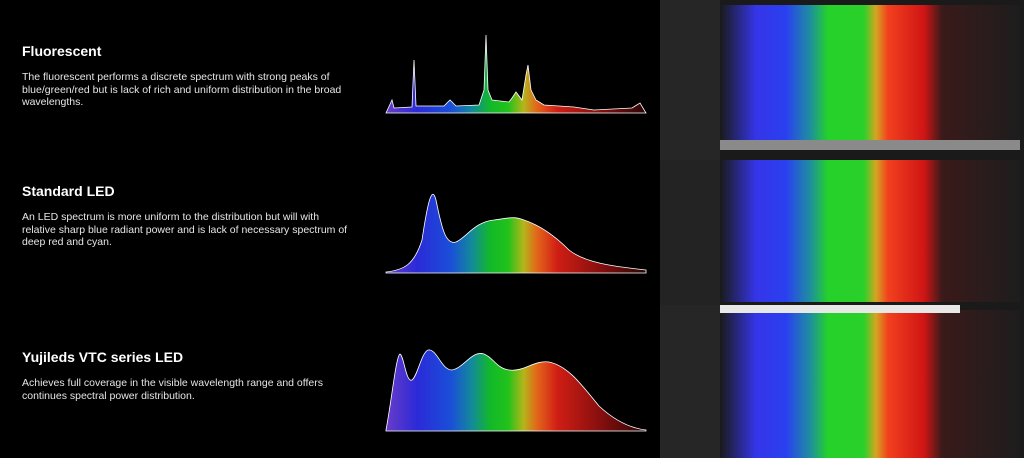 Image resolution: width=1024 pixels, height=458 pixels. I want to click on vtc-led-spectrum-chart, so click(516, 390).